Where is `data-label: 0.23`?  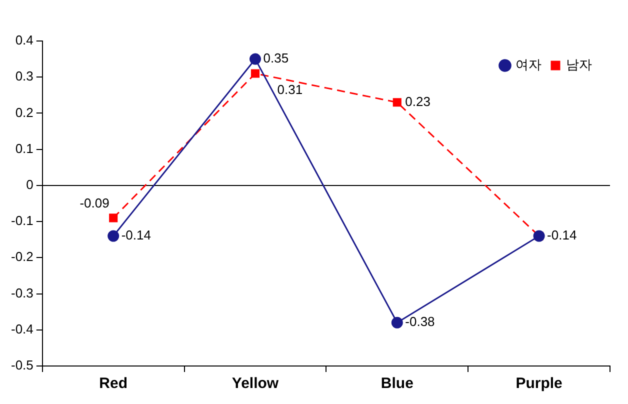
data-label: 0.23 is located at coordinates (417, 101).